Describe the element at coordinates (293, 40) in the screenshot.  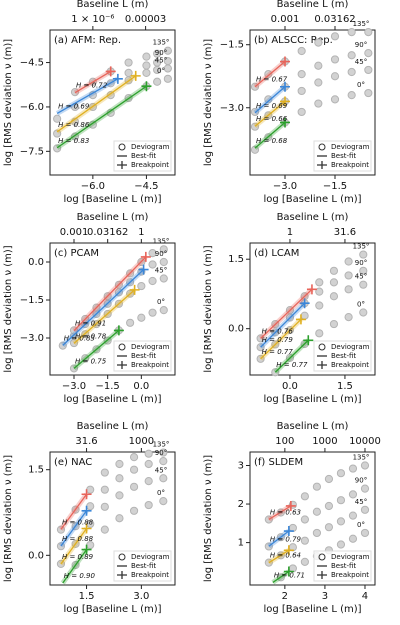
I see `panel-title: (b) ALSCC: Rep.` at that location.